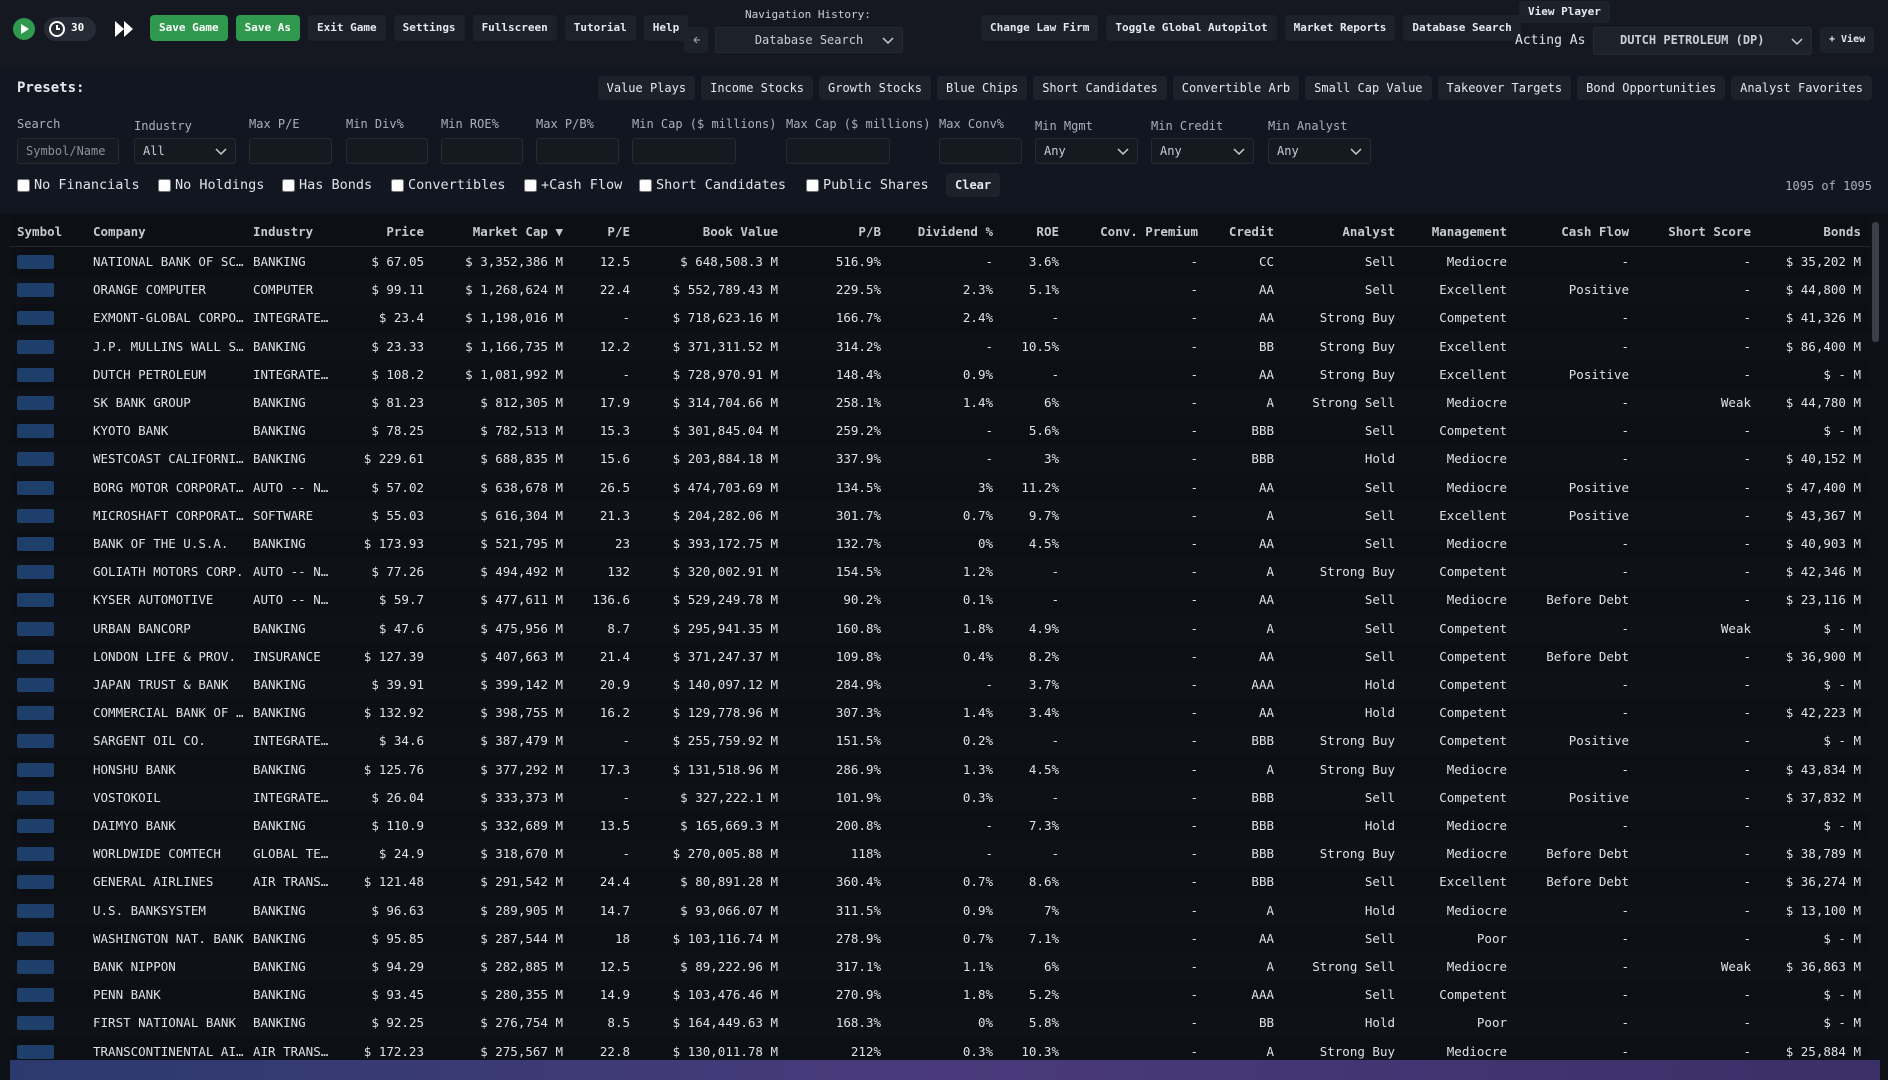 This screenshot has width=1888, height=1080. I want to click on preset-button: Bond Opportunities, so click(1651, 88).